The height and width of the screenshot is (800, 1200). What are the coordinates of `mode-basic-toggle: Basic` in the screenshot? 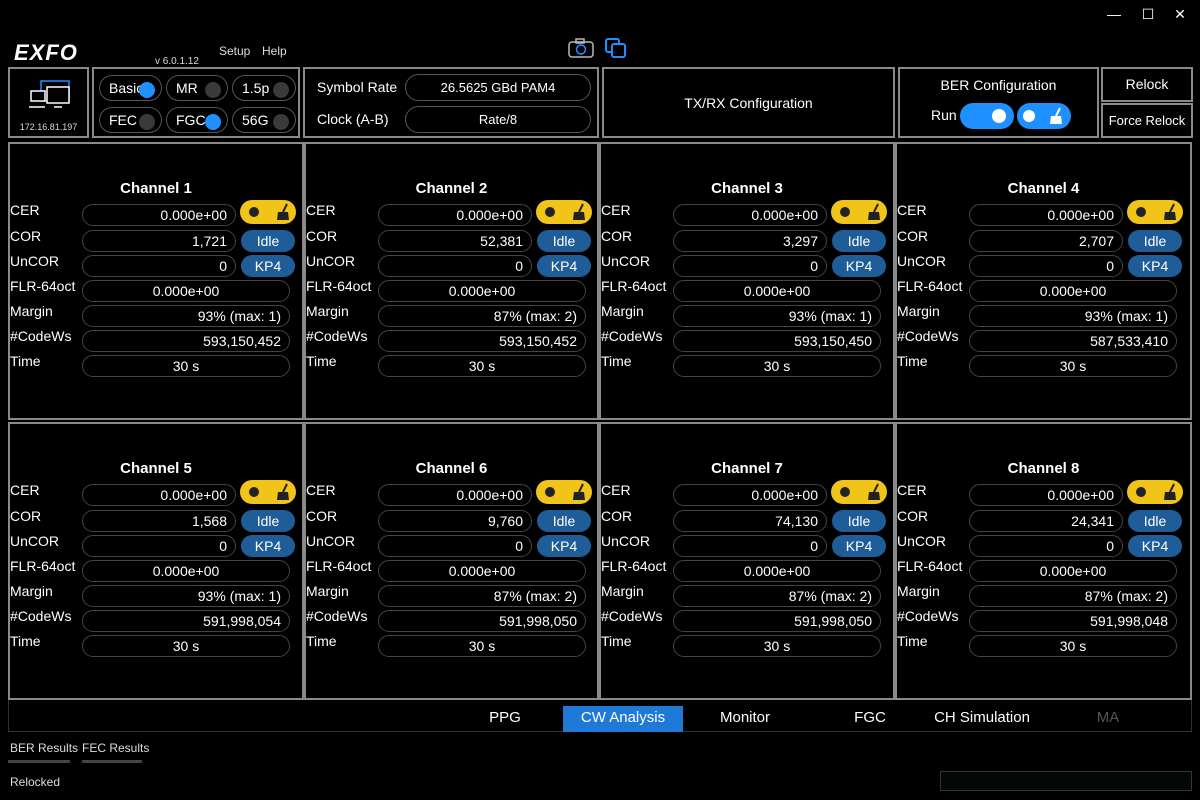 It's located at (130, 88).